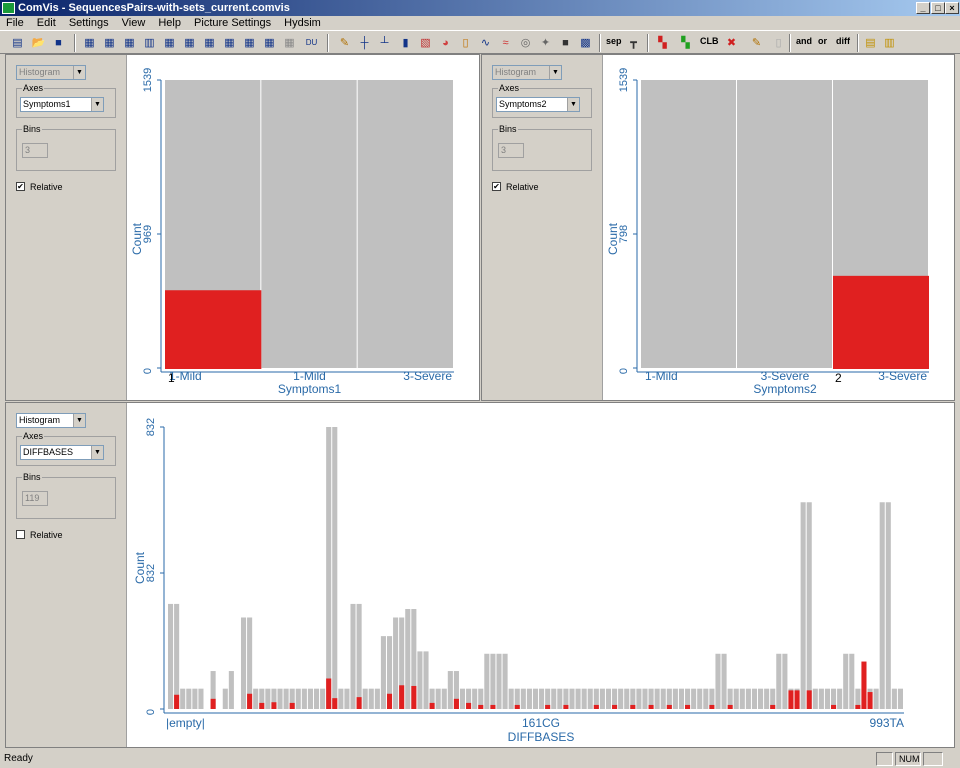 This screenshot has width=960, height=768. What do you see at coordinates (614, 41) in the screenshot?
I see `sep-button: sep` at bounding box center [614, 41].